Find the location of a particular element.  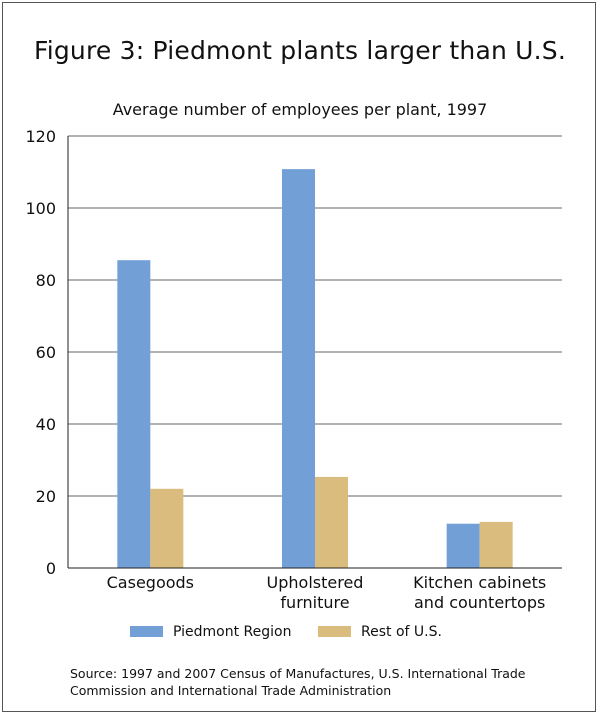

y-tick-labels: 0 20 40 60 80 100 120 is located at coordinates (40, 352).